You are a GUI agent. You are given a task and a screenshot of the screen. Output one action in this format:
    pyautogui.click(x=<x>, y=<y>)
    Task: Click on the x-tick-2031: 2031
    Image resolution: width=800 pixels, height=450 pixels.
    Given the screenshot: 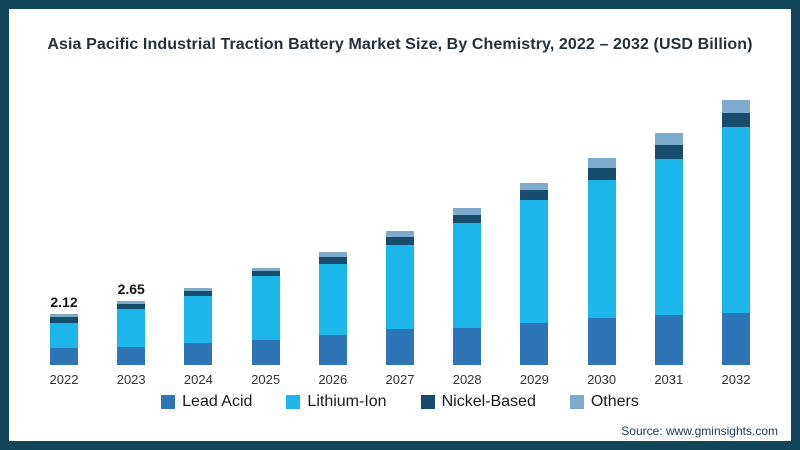 What is the action you would take?
    pyautogui.click(x=669, y=379)
    